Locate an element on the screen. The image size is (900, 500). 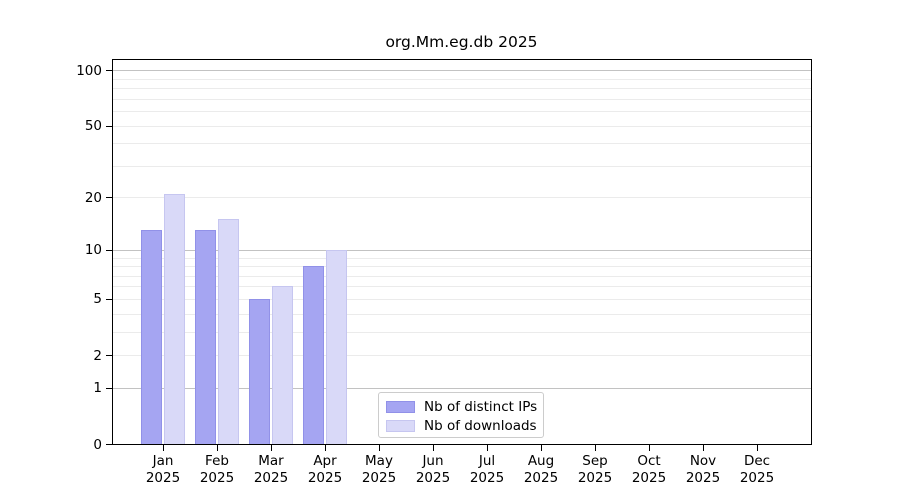
legend-label-downloads: Nb of downloads is located at coordinates (480, 426).